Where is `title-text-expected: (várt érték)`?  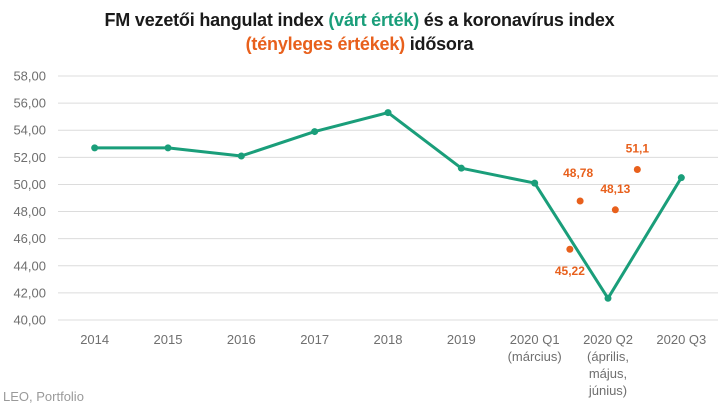 title-text-expected: (várt érték) is located at coordinates (373, 20).